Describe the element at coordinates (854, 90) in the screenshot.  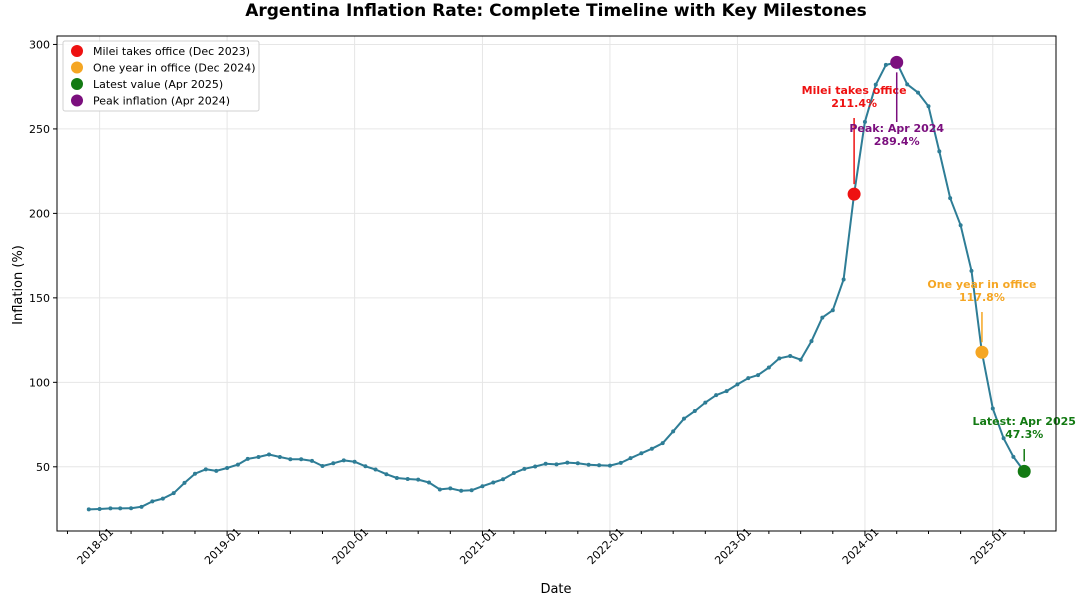
I see `milei-annotation-title: Milei takes office` at that location.